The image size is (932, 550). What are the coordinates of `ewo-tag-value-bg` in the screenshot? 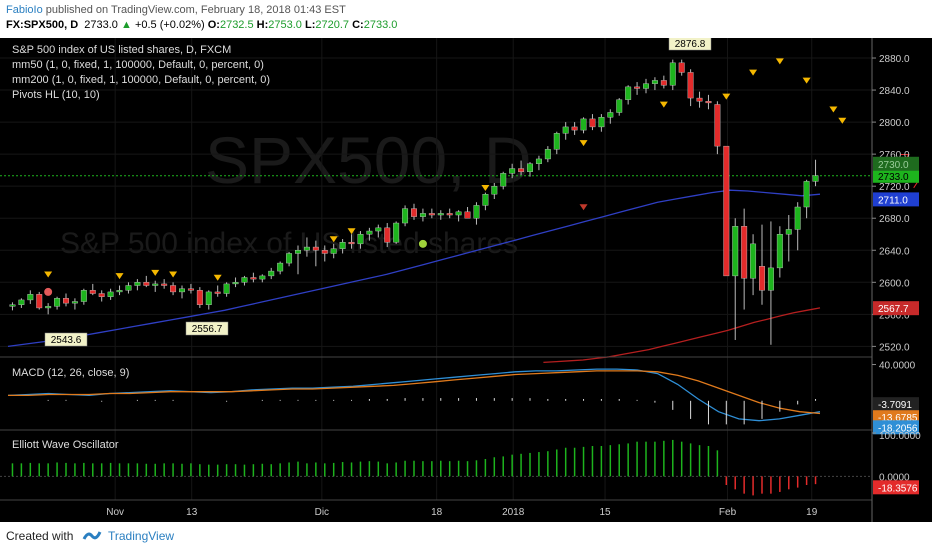 It's located at (896, 487).